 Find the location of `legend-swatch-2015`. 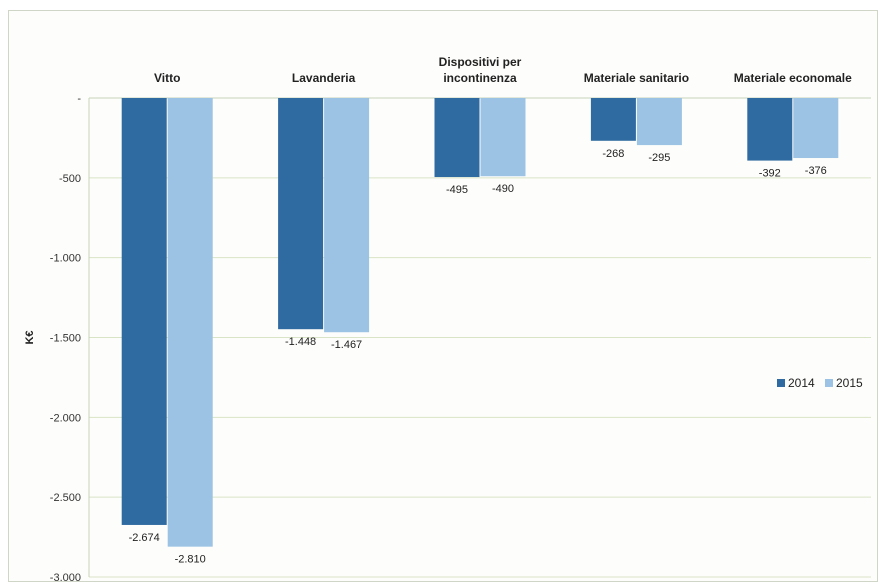

legend-swatch-2015 is located at coordinates (829, 383).